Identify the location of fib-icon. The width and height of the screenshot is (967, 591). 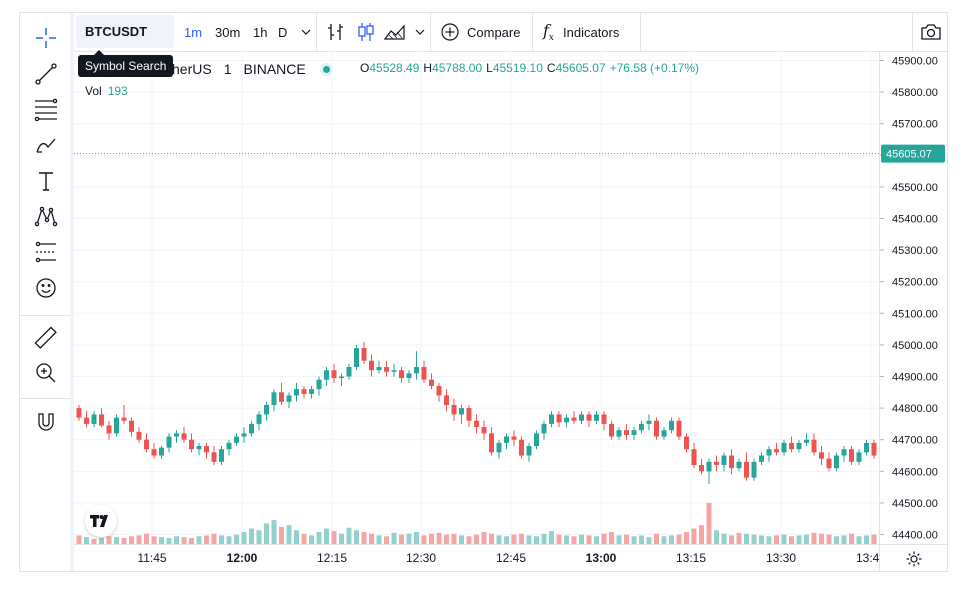
(46, 109).